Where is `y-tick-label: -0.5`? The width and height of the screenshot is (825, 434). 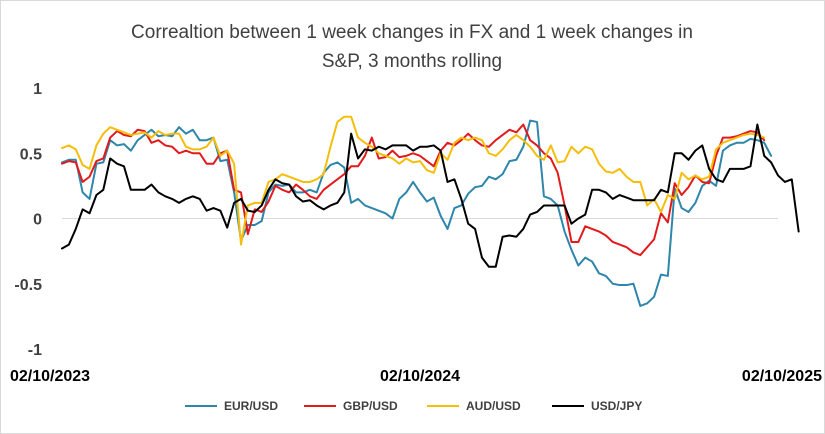 y-tick-label: -0.5 is located at coordinates (28, 285).